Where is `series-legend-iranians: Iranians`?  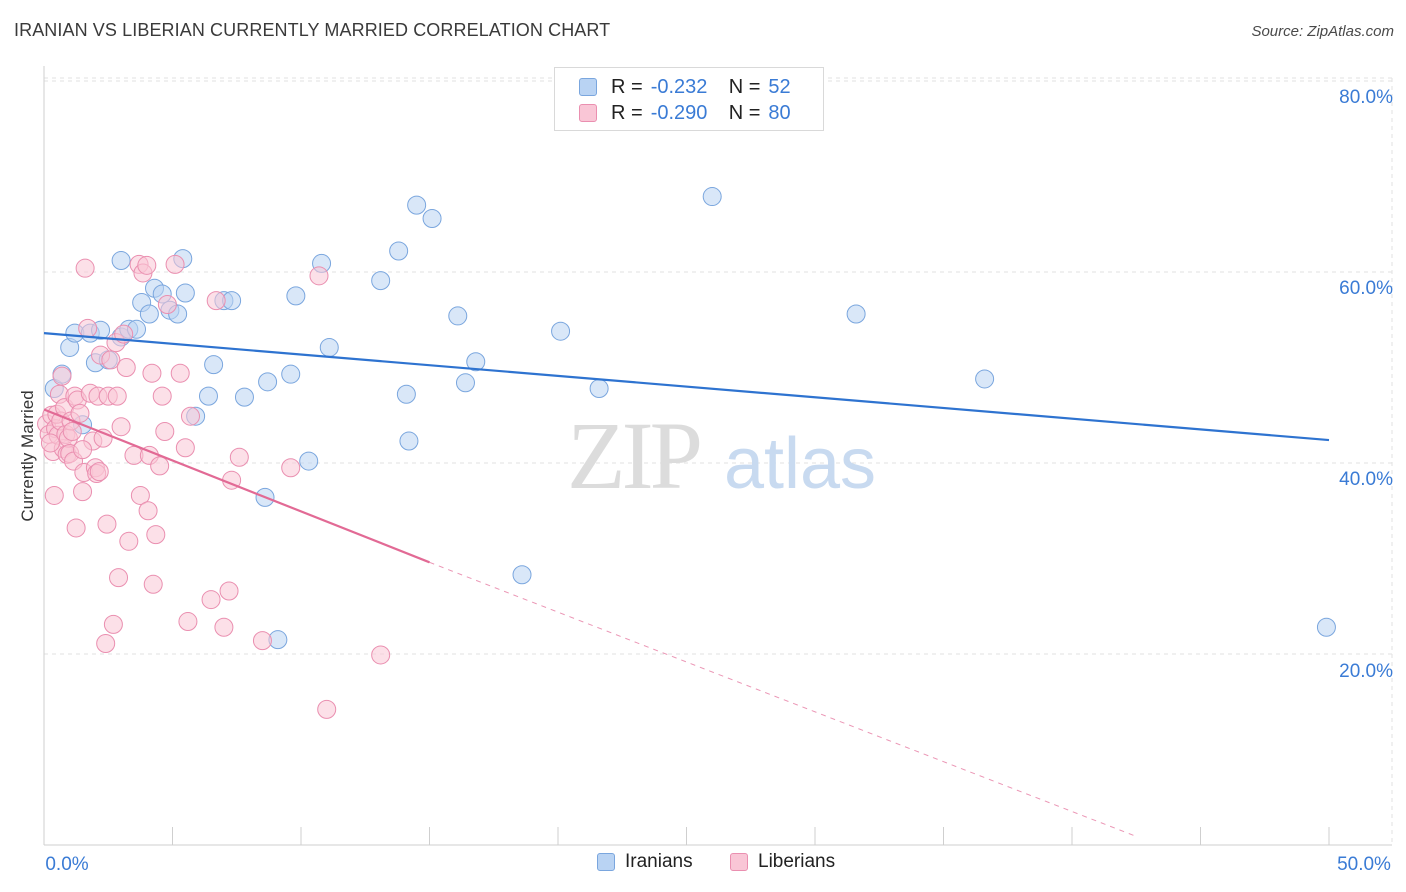 series-legend-iranians: Iranians is located at coordinates (645, 862).